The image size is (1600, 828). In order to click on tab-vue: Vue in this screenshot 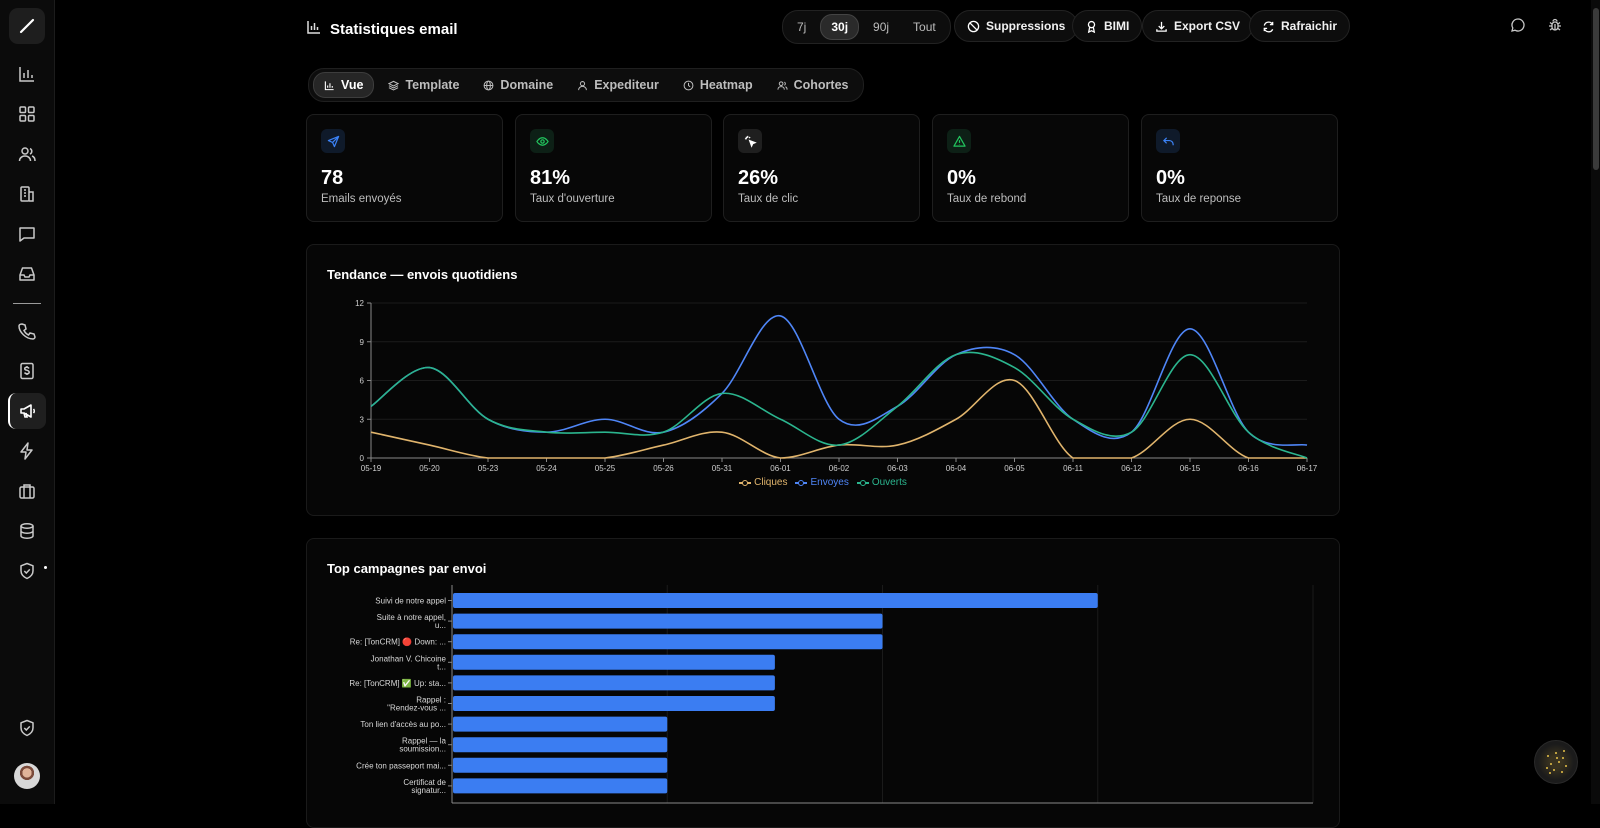, I will do `click(344, 85)`.